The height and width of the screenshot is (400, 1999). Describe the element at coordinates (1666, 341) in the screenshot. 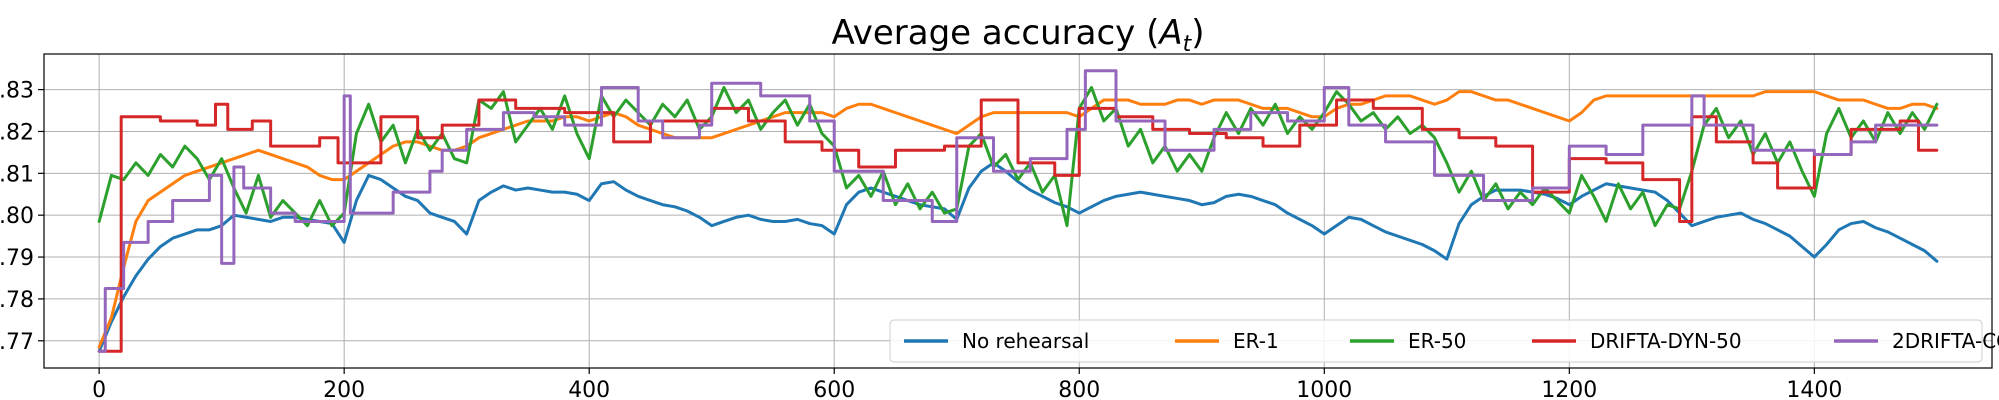

I see `legend-label-3: DRIFTA-DYN-50` at that location.